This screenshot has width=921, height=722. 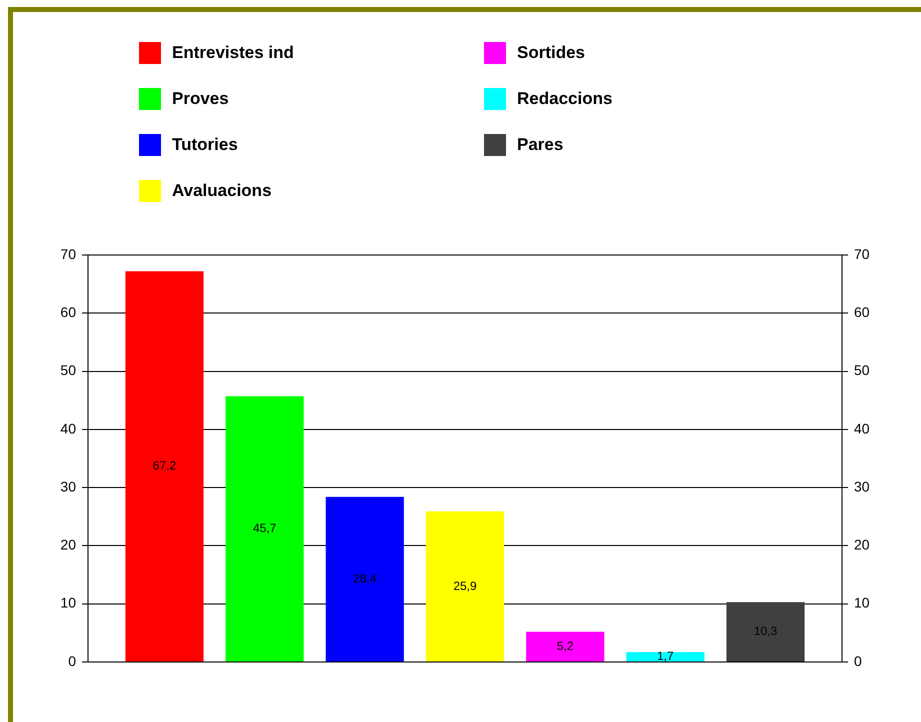 I want to click on data-label: 5,2, so click(x=565, y=645).